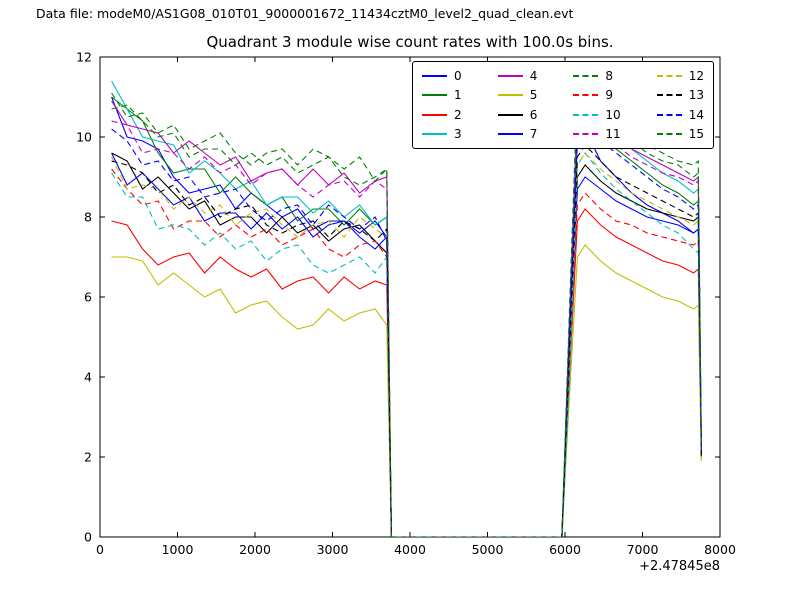  Describe the element at coordinates (333, 549) in the screenshot. I see `x-tick-label-3000: 3000` at that location.